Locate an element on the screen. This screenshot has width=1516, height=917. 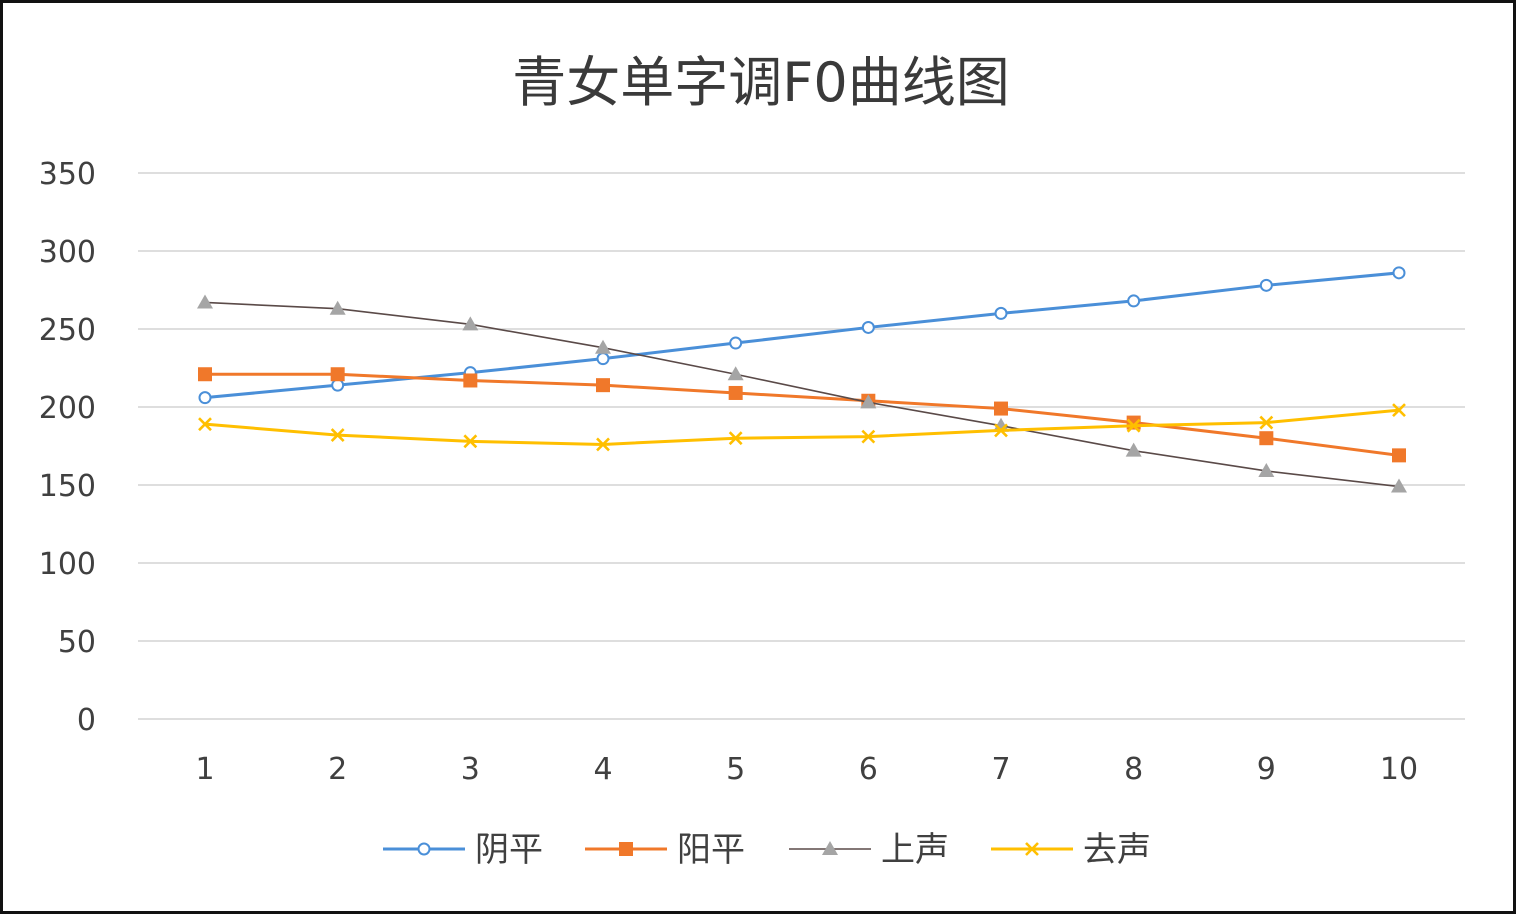
chart-title: 青女单字调F0曲线图 is located at coordinates (760, 82).